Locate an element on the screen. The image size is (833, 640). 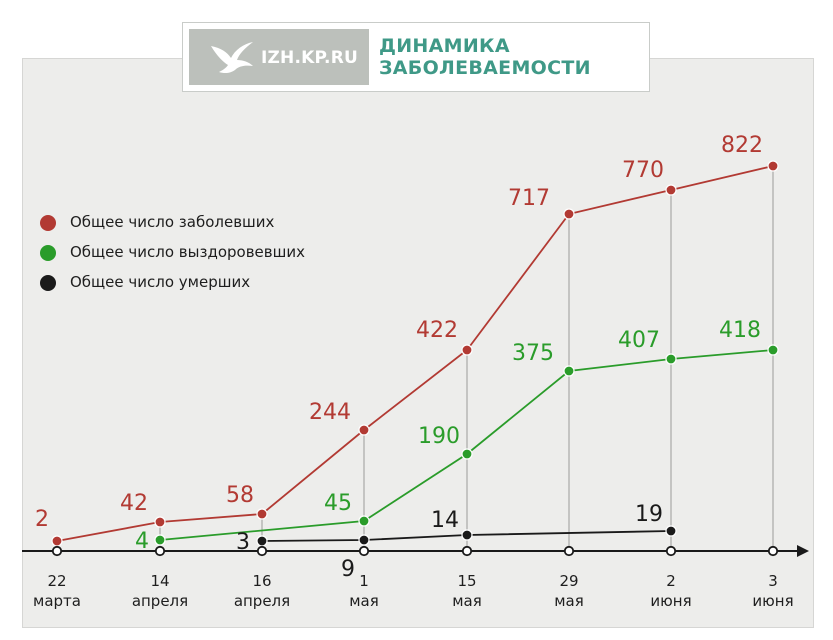
data-label-recovered: 4 is located at coordinates (142, 541).